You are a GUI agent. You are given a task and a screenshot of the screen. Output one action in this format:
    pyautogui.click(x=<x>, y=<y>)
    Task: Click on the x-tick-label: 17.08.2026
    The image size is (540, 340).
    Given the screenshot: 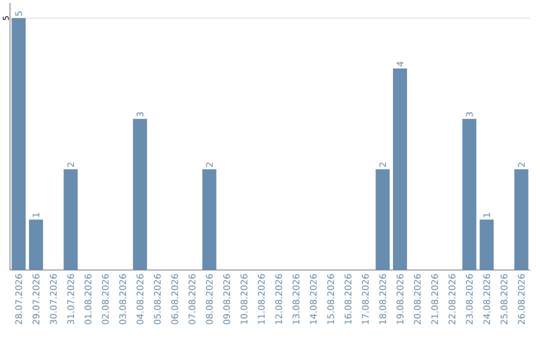 What is the action you would take?
    pyautogui.click(x=365, y=299)
    